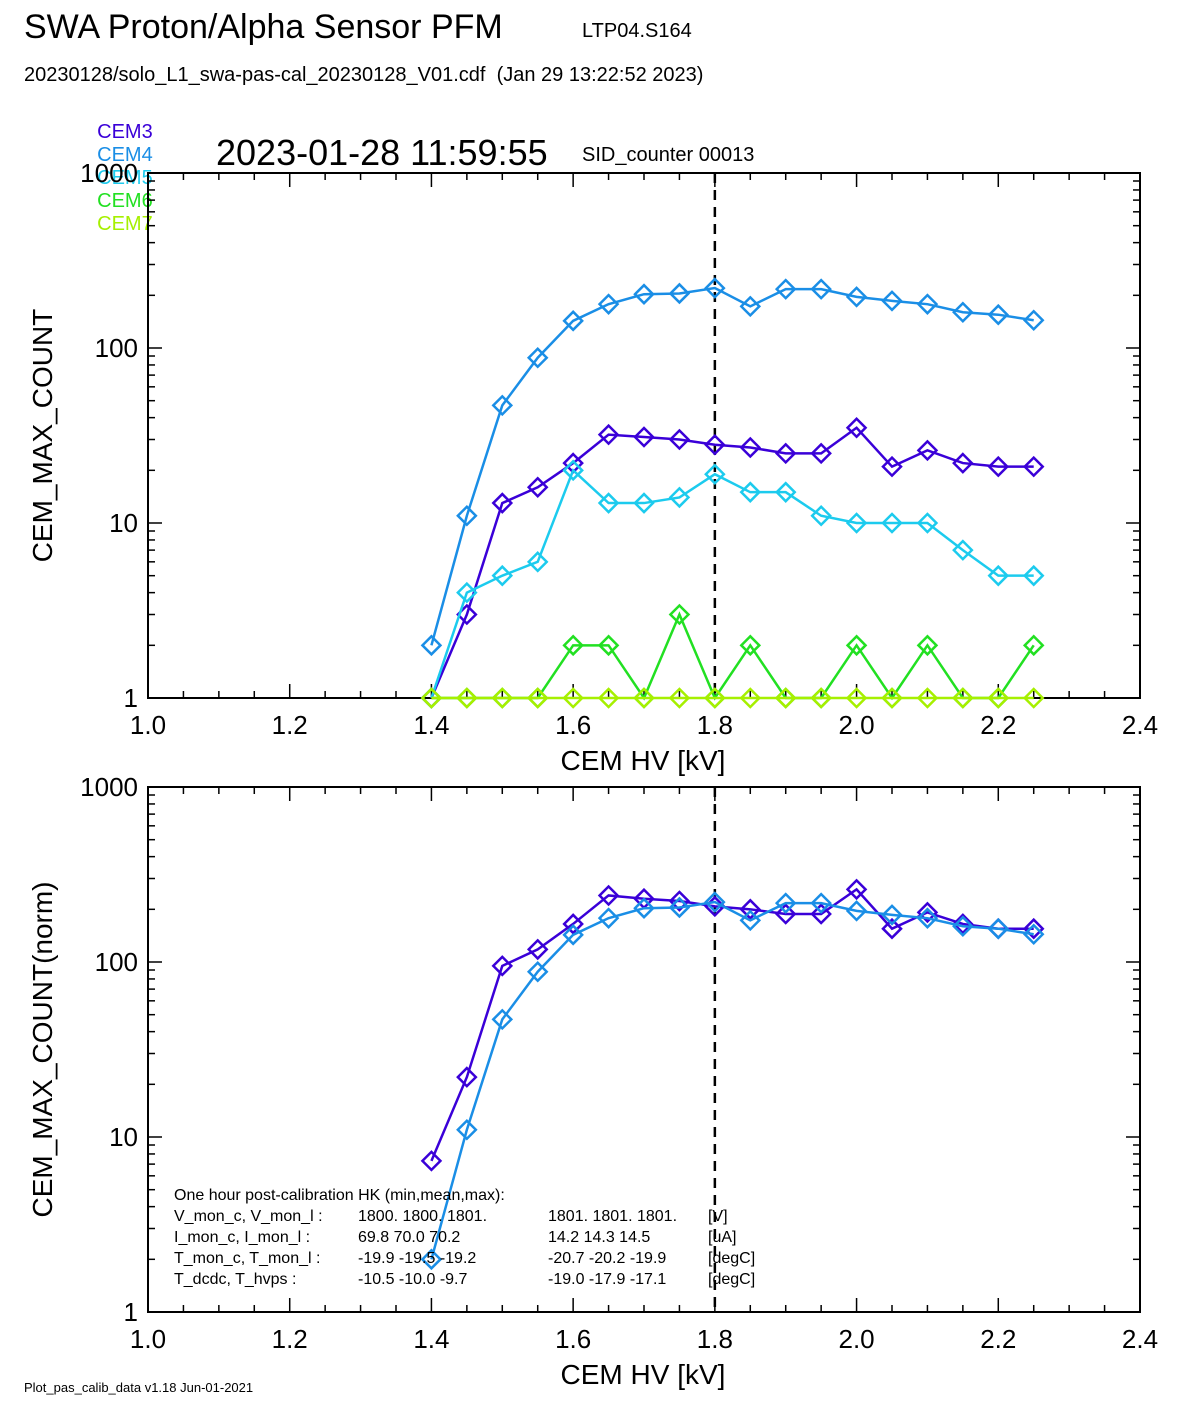 The image size is (1201, 1411). What do you see at coordinates (573, 1339) in the screenshot?
I see `x-tick-label: 1.6` at bounding box center [573, 1339].